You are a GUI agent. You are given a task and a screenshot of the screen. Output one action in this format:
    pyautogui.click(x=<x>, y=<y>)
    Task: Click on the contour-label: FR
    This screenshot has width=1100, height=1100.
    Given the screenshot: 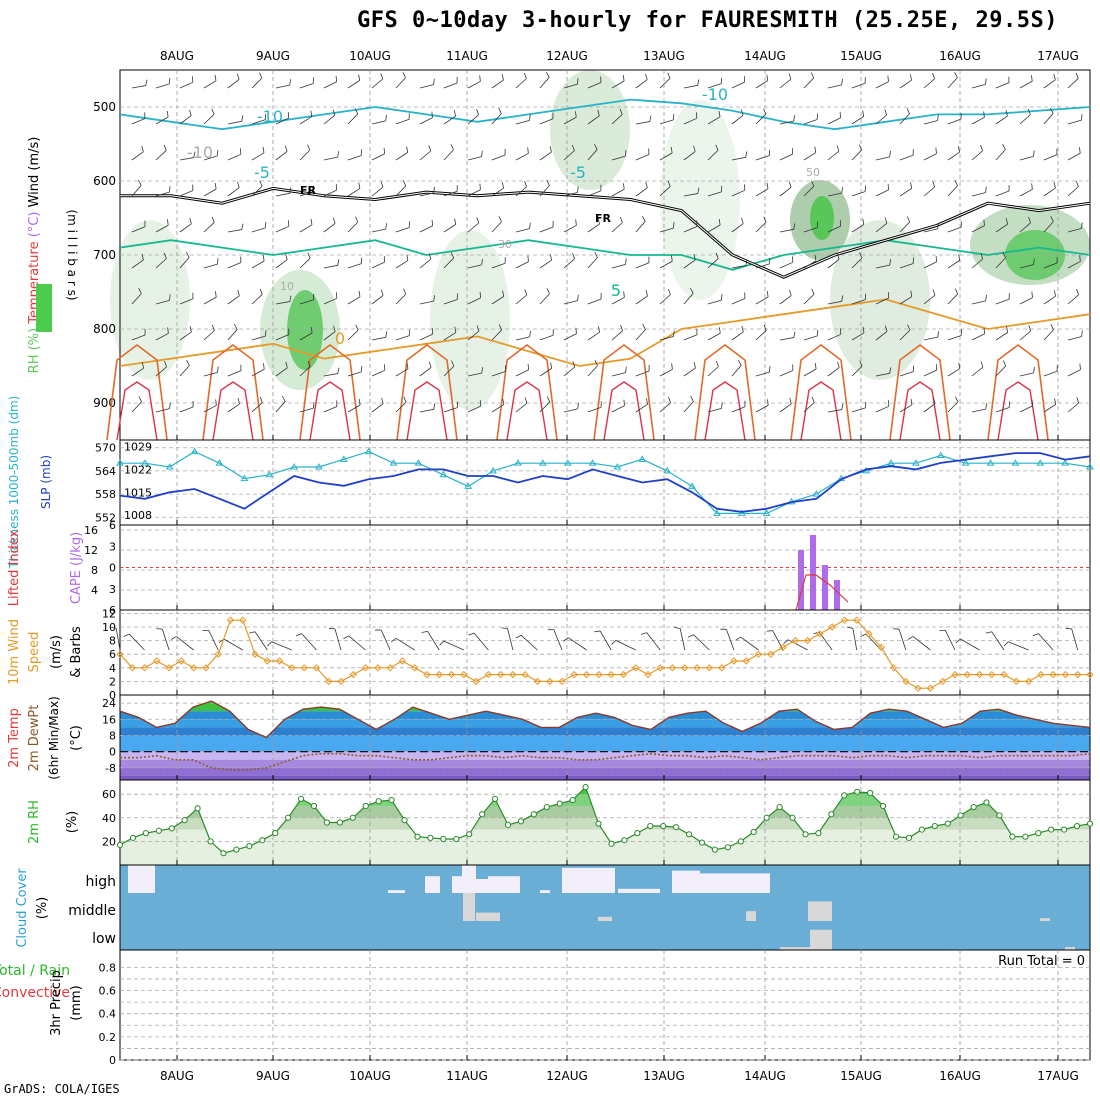 What is the action you would take?
    pyautogui.click(x=308, y=190)
    